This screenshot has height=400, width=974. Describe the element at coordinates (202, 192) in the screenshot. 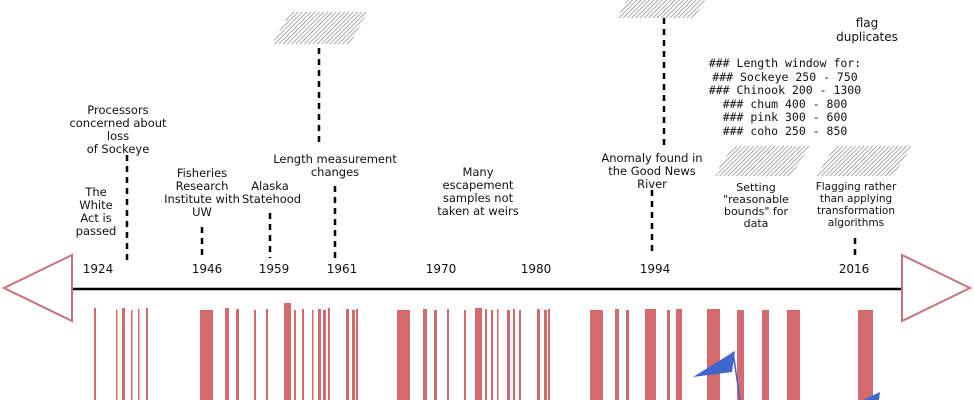

I see `event-label-fisheries-institute: Fisheries Research Institute with UW` at that location.